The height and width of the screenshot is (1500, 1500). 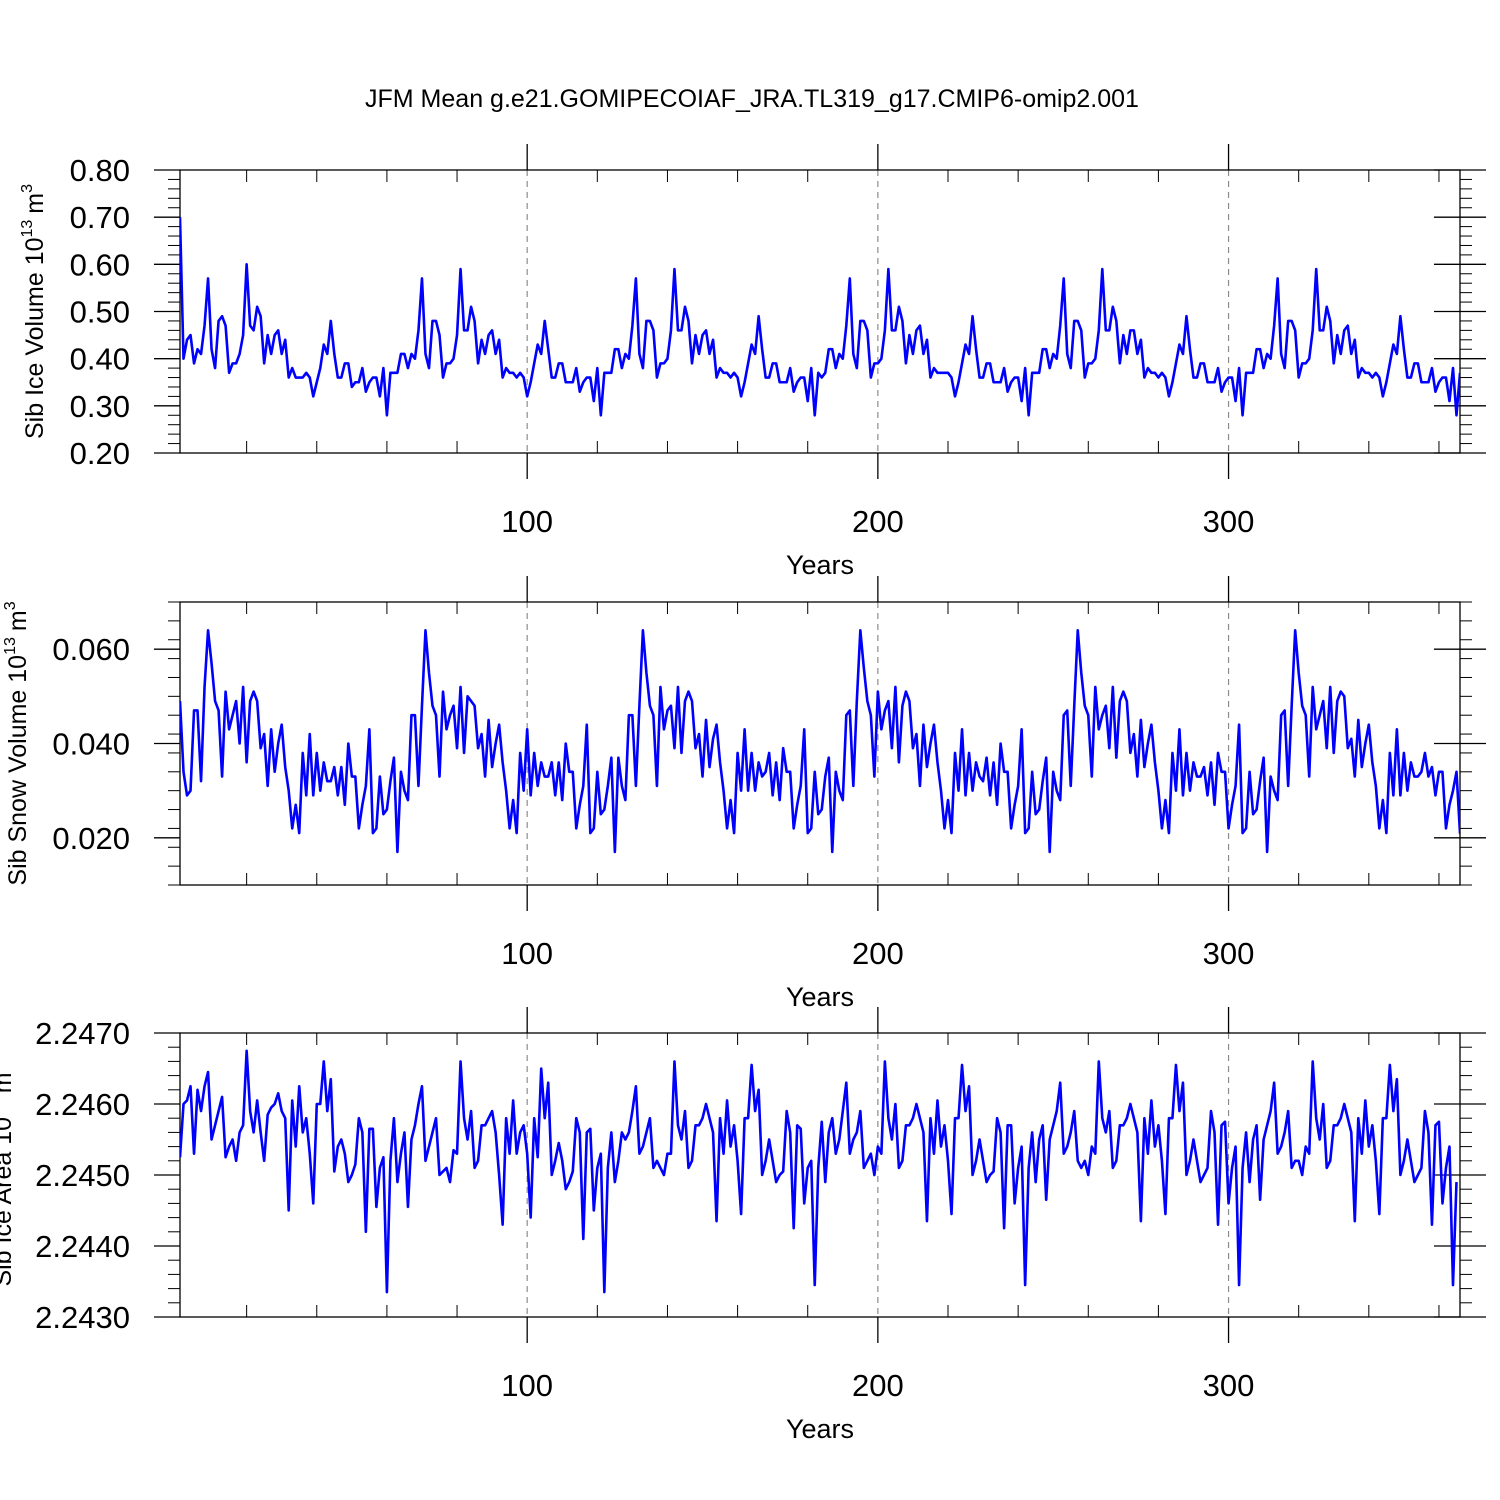 What do you see at coordinates (100, 359) in the screenshot?
I see `y-tick-label: 0.40` at bounding box center [100, 359].